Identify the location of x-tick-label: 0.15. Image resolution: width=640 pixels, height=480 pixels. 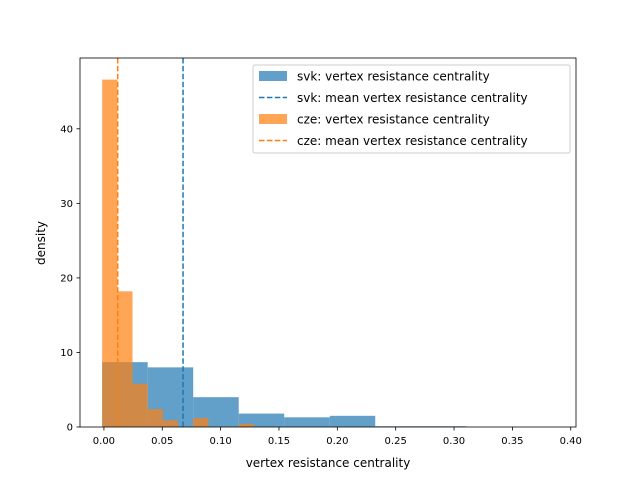
(279, 441).